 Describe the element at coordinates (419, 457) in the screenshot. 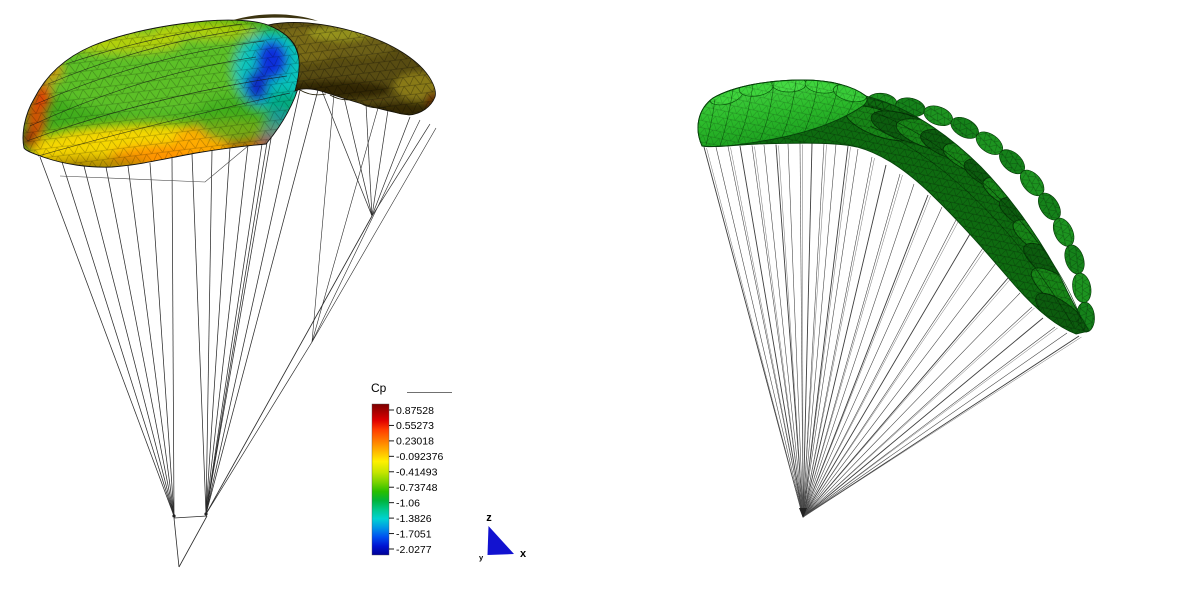

I see `legend-tick-label: -0.092376` at that location.